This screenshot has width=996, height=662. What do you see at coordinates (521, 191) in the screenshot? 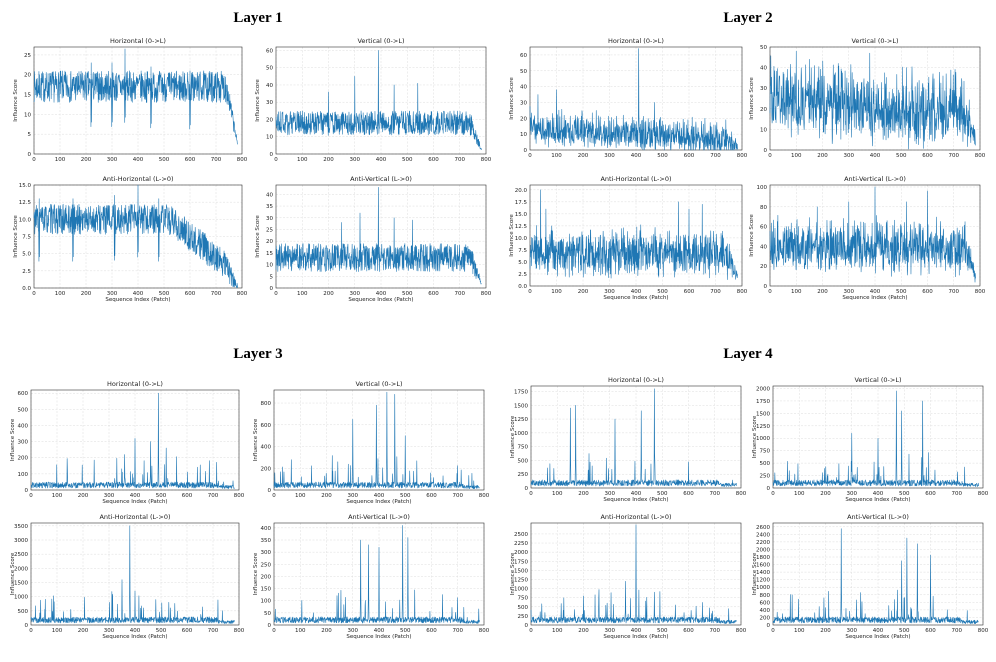
I see `y-tick-label: 20.0` at bounding box center [521, 191].